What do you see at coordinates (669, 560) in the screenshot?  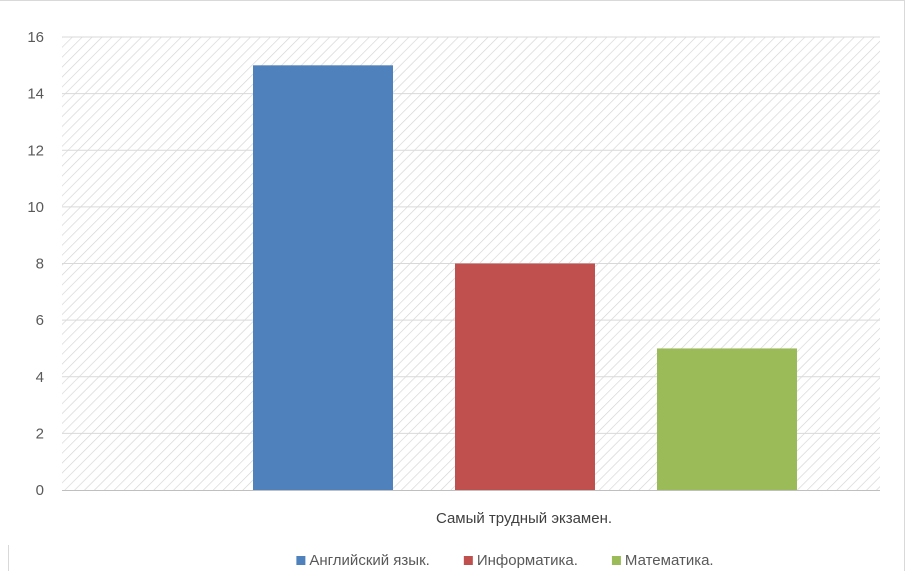 I see `legend-label: Математика.` at bounding box center [669, 560].